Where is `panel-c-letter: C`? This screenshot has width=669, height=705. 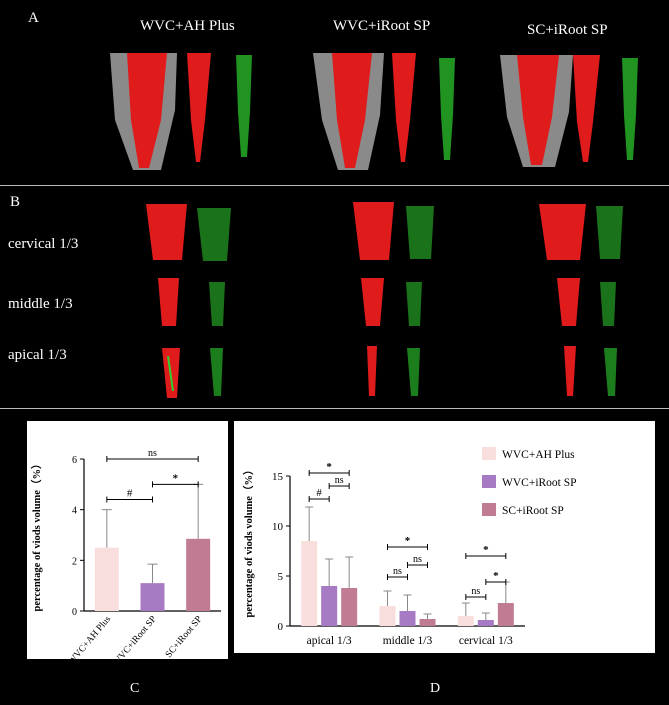
panel-c-letter: C is located at coordinates (135, 688).